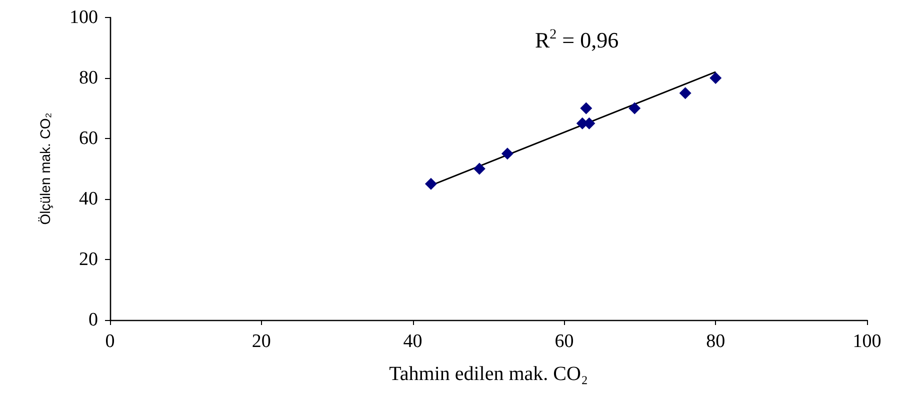  I want to click on y-tick-label: 60, so click(88, 138).